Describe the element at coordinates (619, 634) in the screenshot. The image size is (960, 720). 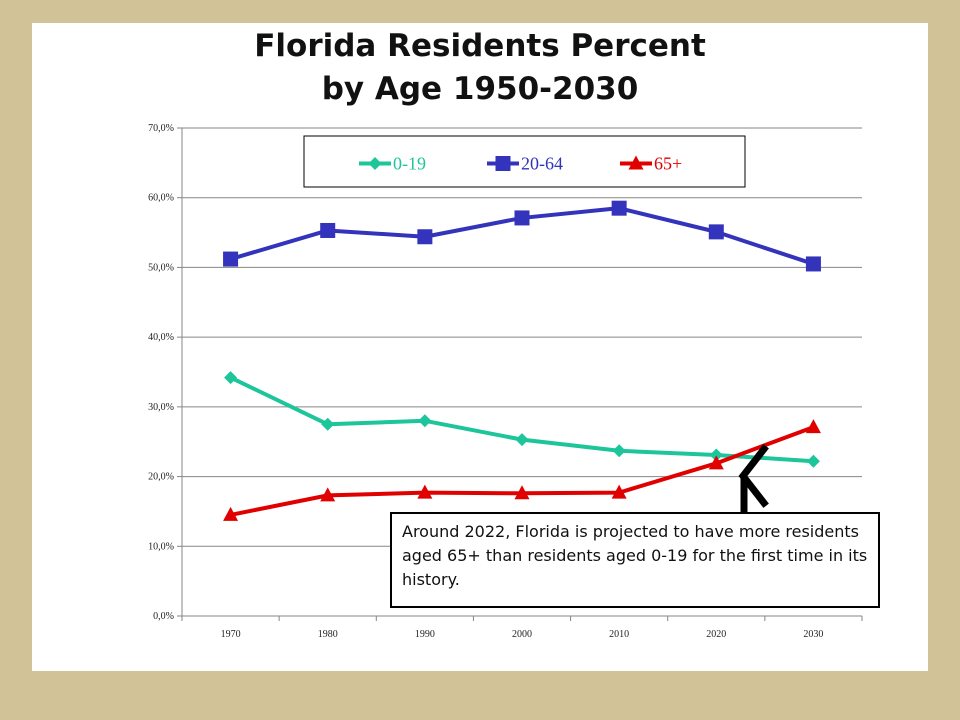
I see `x-tick-label: 2010` at that location.